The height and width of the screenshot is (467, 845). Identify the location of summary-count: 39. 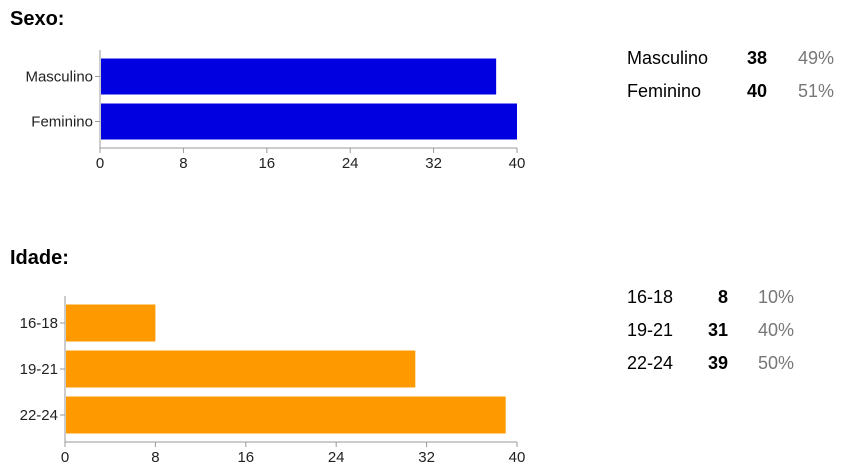
(717, 363).